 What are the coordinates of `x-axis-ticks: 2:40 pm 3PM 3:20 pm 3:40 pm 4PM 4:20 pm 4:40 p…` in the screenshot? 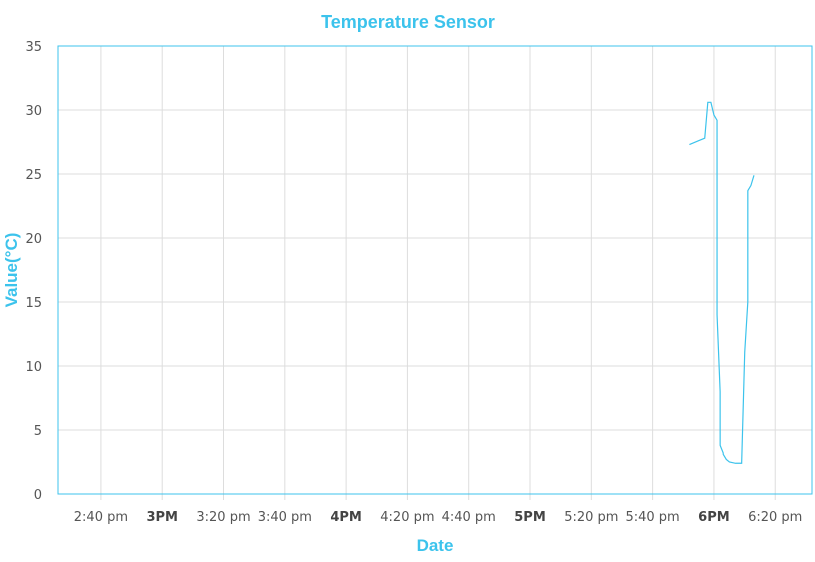 It's located at (438, 509).